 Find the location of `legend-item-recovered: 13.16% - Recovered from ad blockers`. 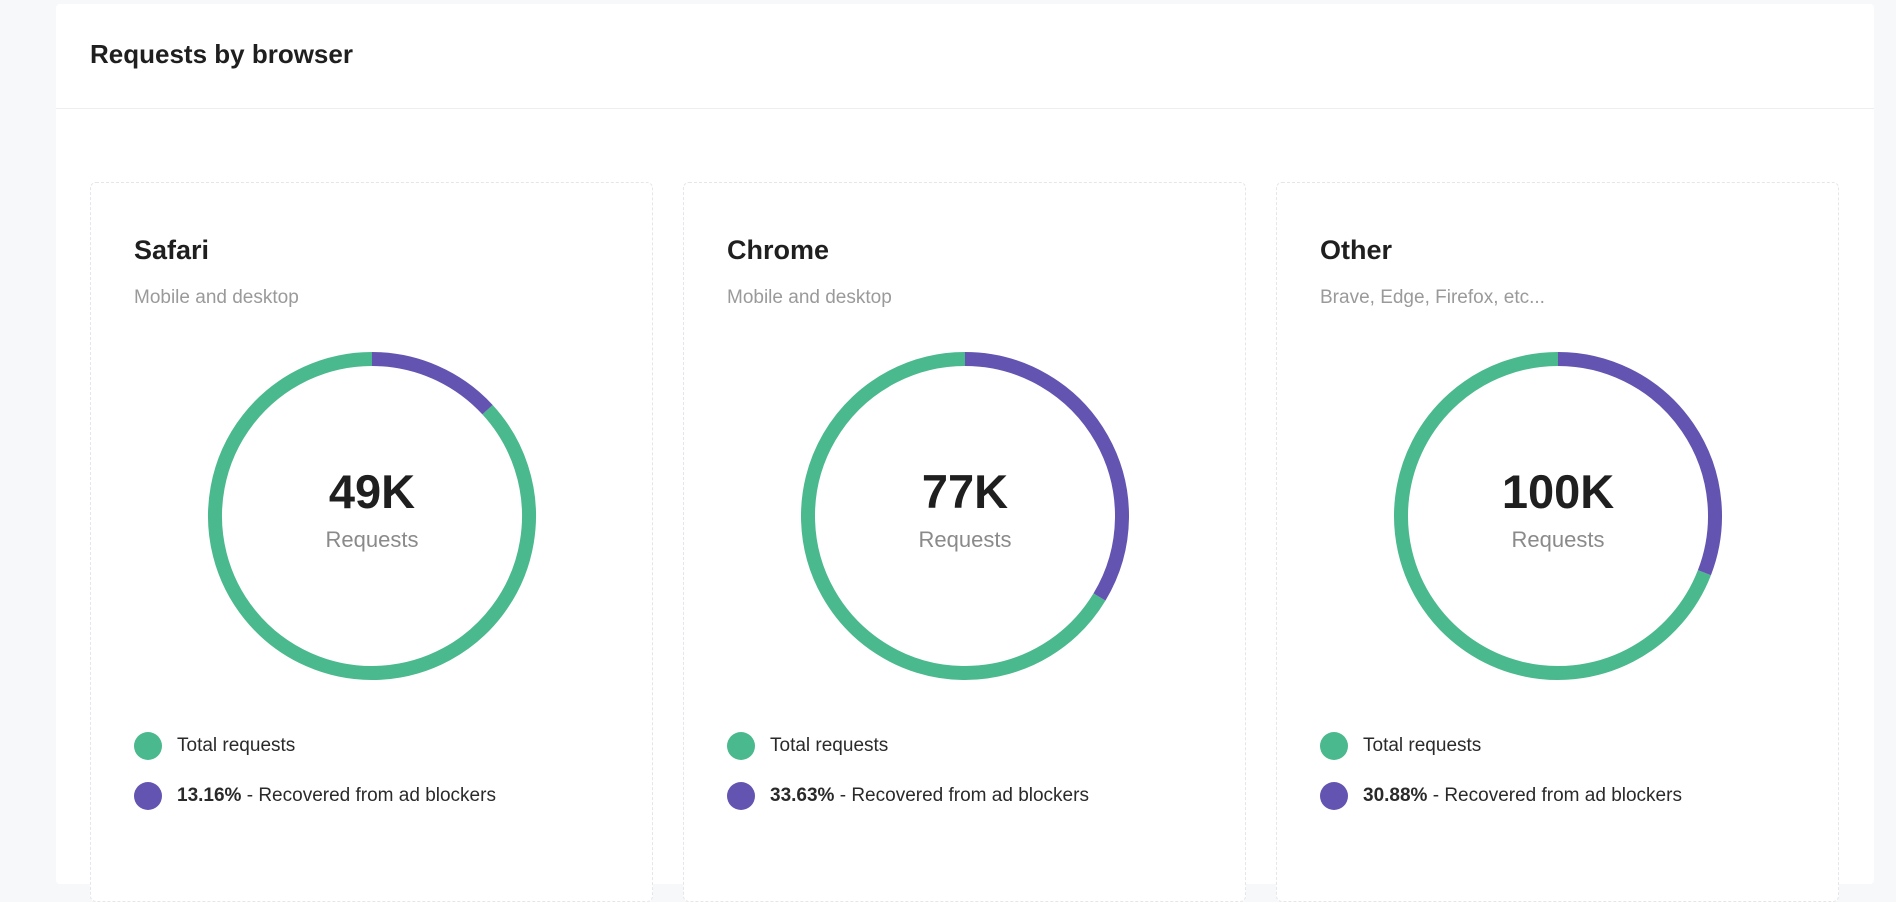

legend-item-recovered: 13.16% - Recovered from ad blockers is located at coordinates (315, 796).